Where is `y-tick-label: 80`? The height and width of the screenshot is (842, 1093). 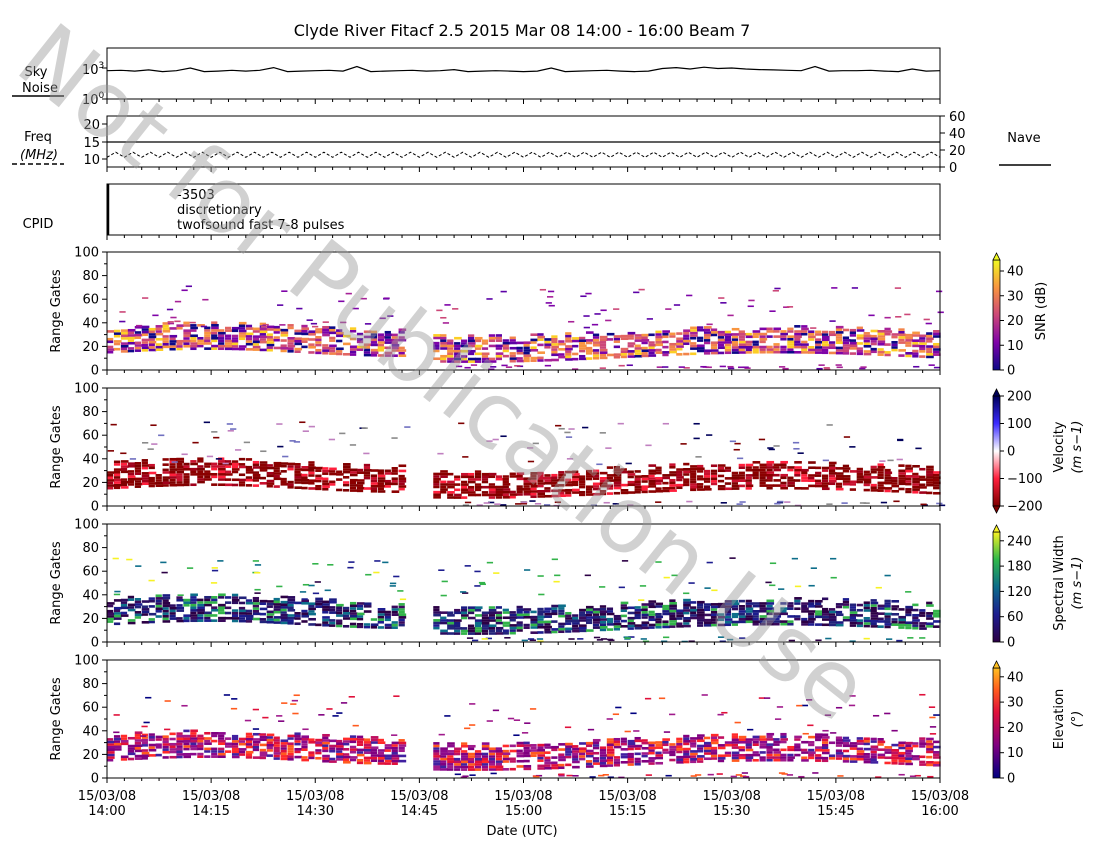
y-tick-label: 80 is located at coordinates (90, 276).